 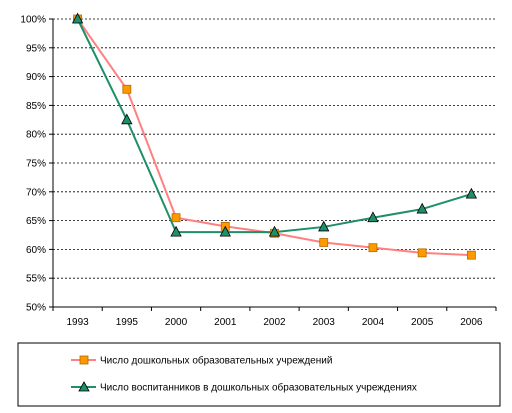 I want to click on y-tick-label: 70%, so click(x=36, y=192).